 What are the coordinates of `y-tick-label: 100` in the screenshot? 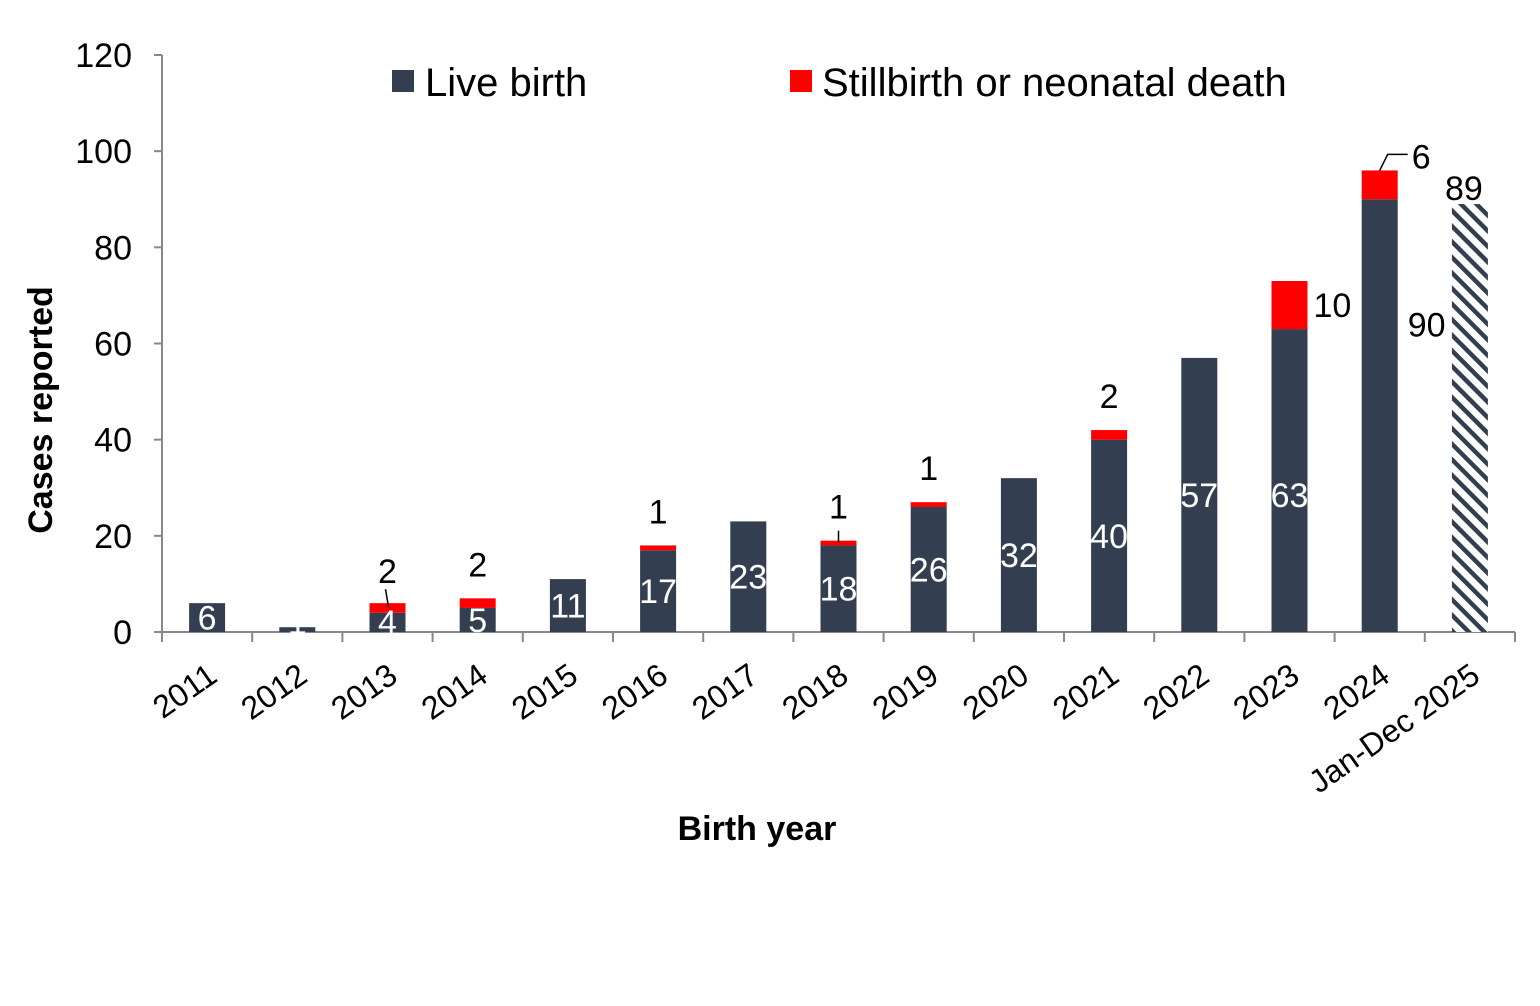 It's located at (103, 152).